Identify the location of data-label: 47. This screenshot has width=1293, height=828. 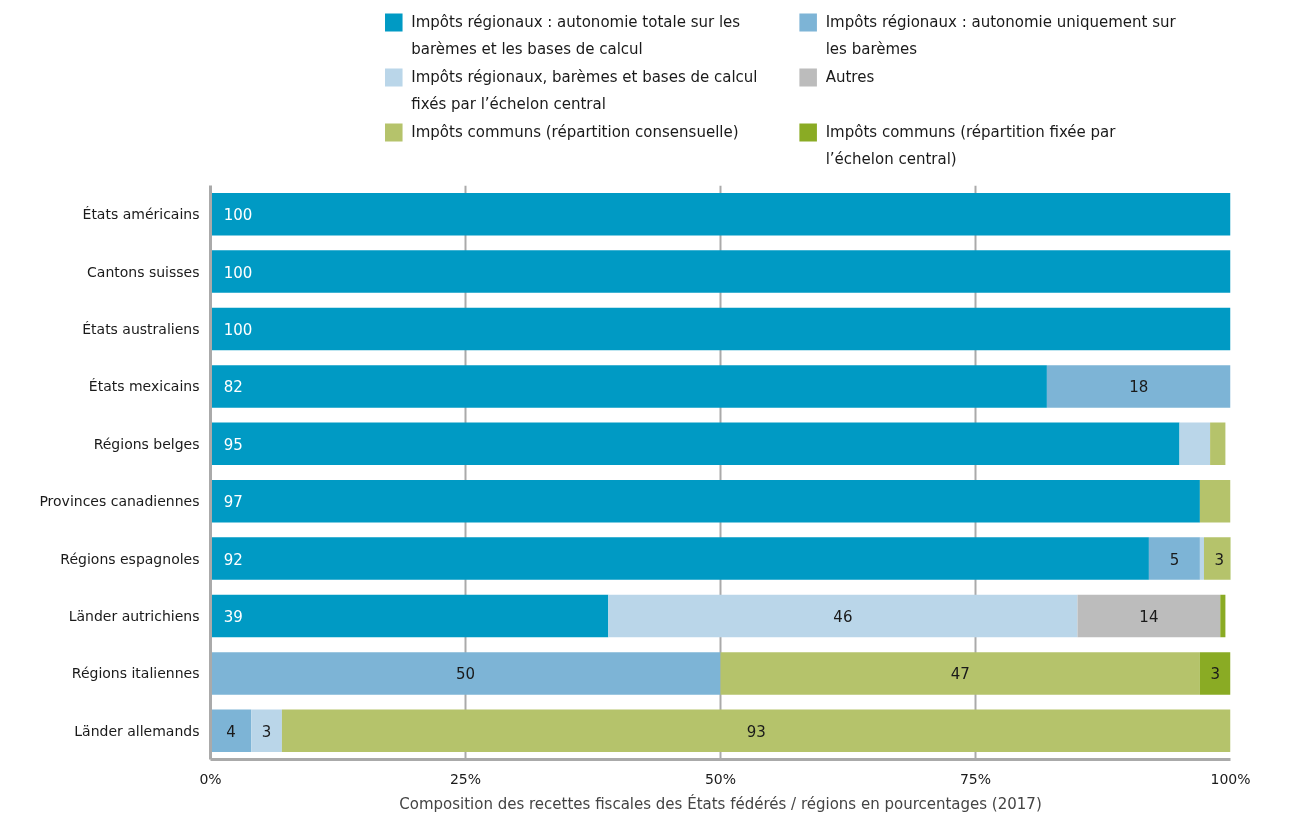
(960, 674).